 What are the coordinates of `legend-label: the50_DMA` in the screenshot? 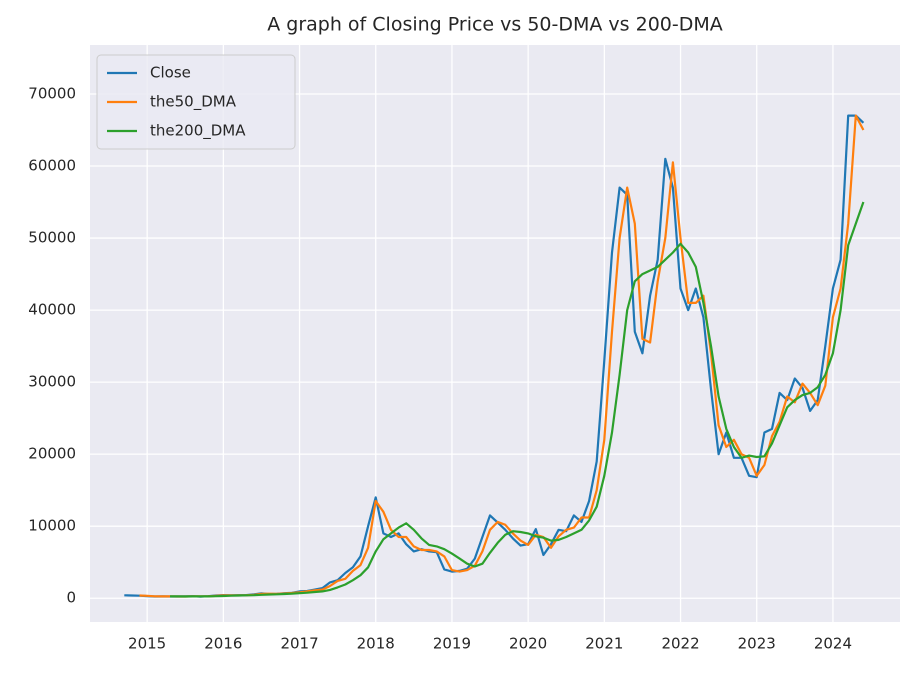 It's located at (193, 102).